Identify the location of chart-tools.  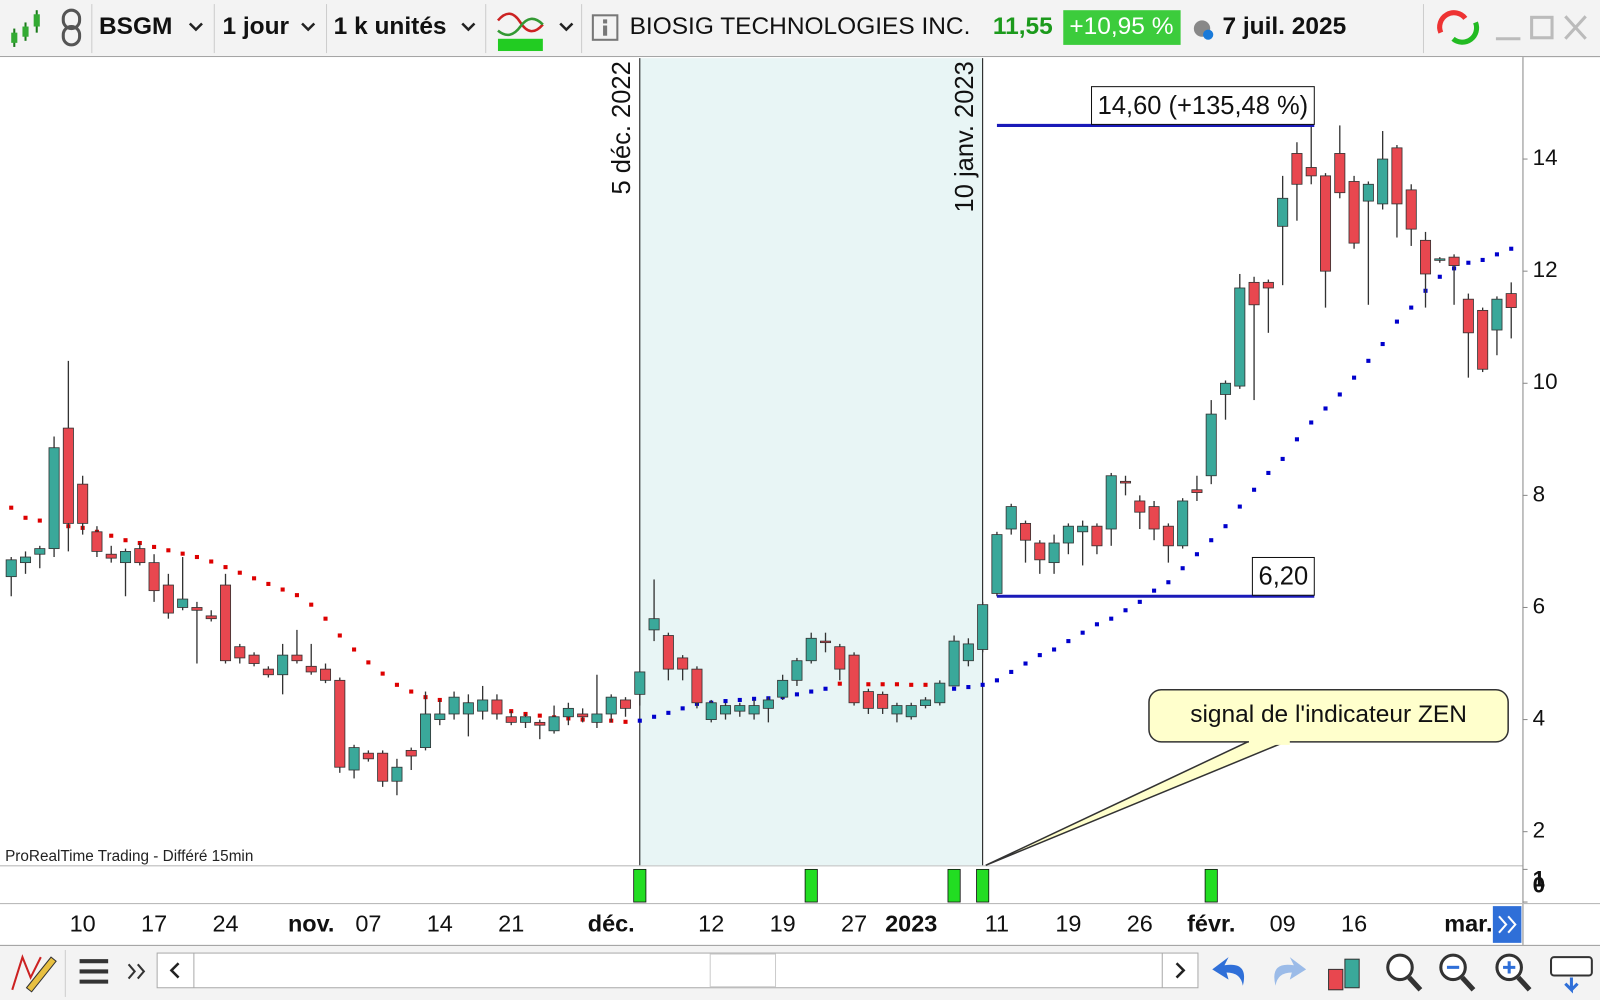
(1344, 974).